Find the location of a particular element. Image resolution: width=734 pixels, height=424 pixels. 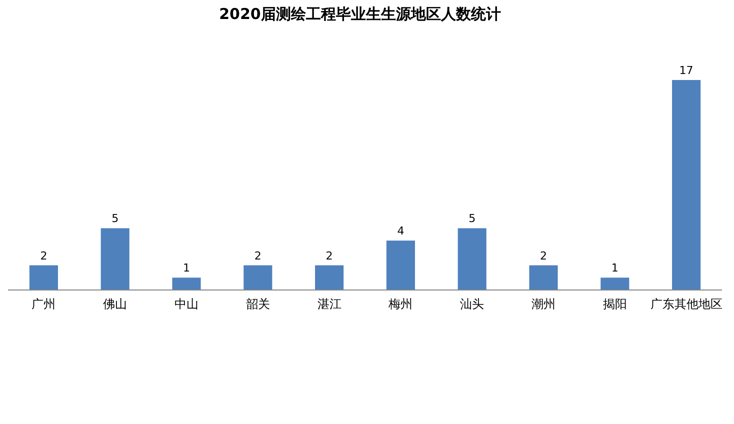

x-tick-label: 潮州 is located at coordinates (544, 304).